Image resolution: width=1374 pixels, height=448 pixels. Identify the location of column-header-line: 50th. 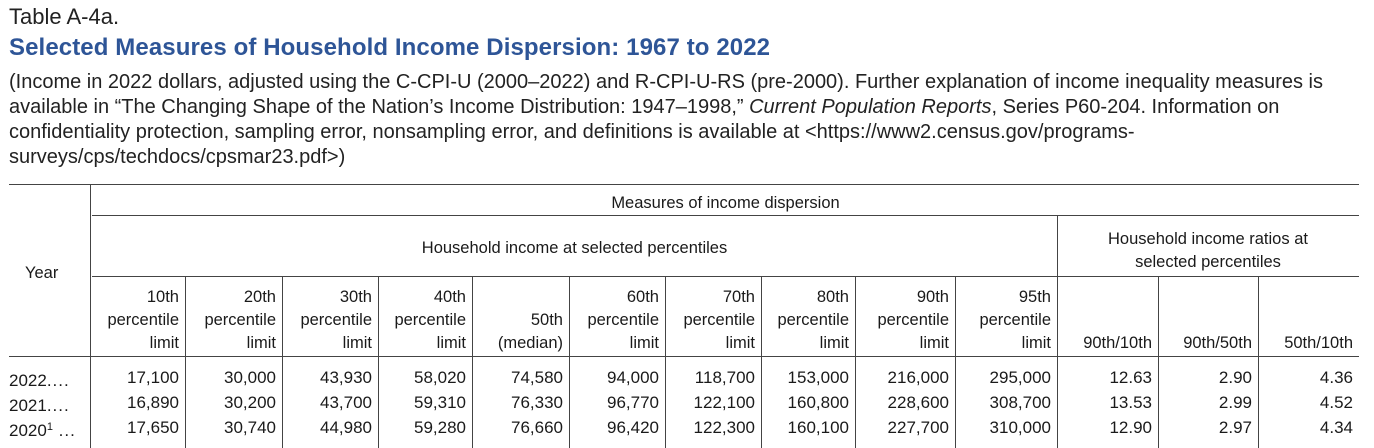
(546, 320).